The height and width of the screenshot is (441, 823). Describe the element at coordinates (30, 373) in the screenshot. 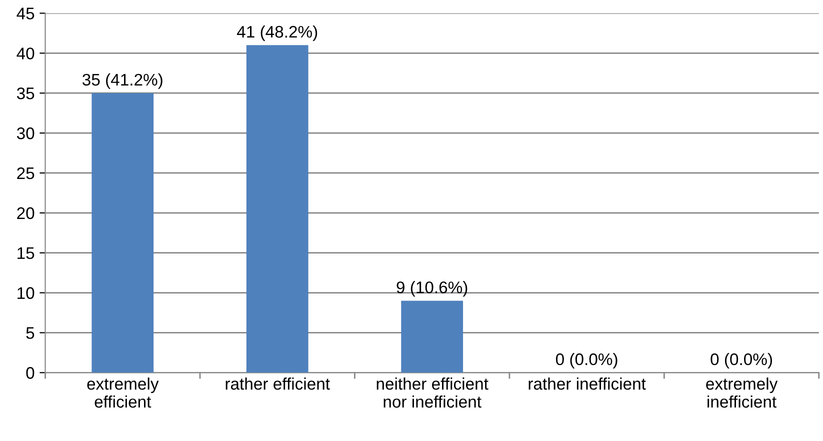

I see `y-tick-label: 0` at that location.